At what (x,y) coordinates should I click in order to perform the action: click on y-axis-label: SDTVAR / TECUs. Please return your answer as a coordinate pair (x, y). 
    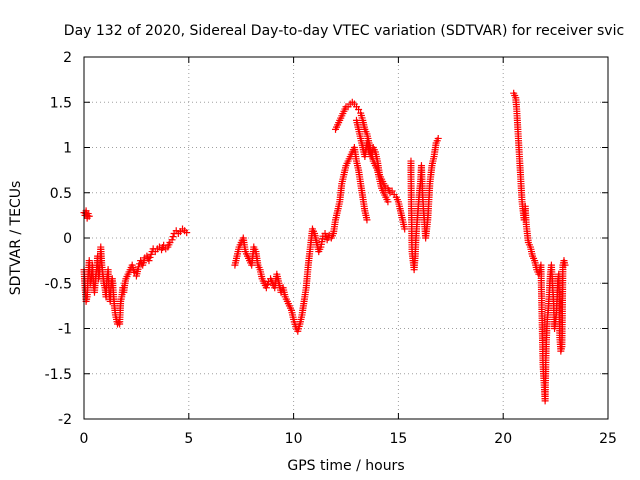
    Looking at the image, I should click on (16, 238).